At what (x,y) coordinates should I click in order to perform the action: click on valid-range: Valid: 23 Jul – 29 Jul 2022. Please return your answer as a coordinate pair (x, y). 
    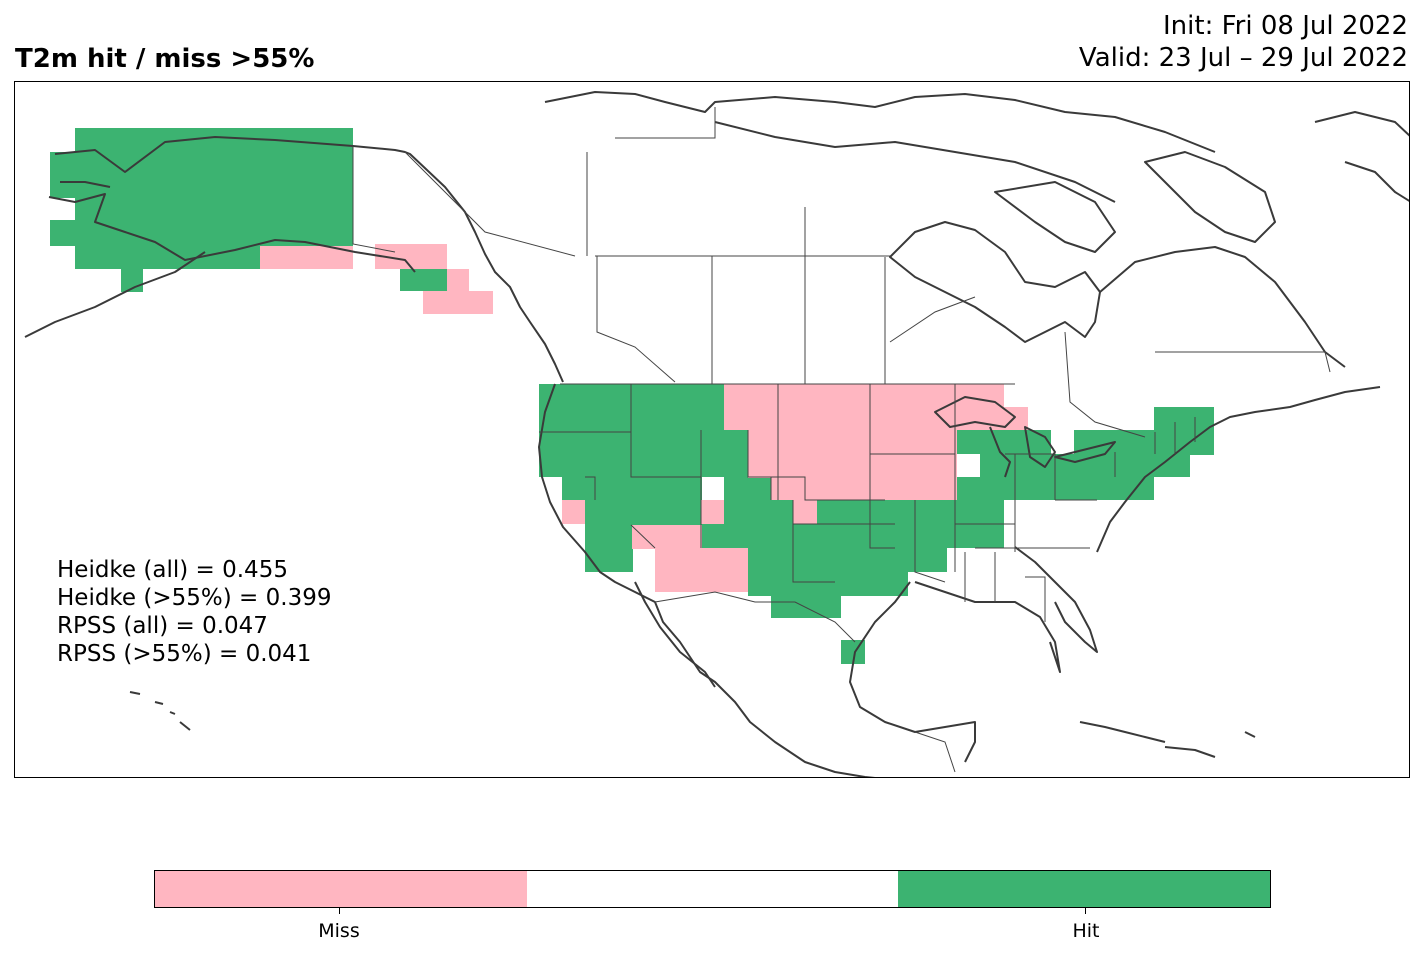
    Looking at the image, I should click on (1243, 58).